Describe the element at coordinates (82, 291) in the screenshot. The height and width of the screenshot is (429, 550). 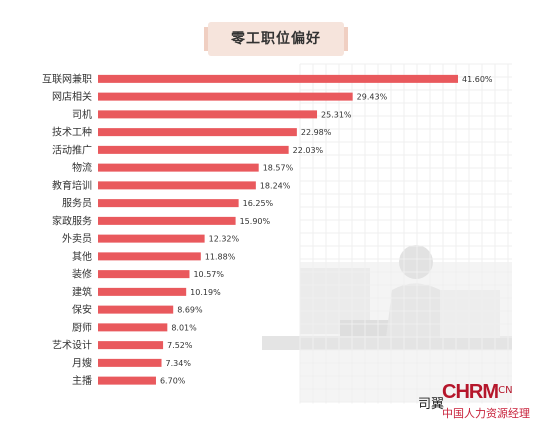
I see `category-label: 建筑` at that location.